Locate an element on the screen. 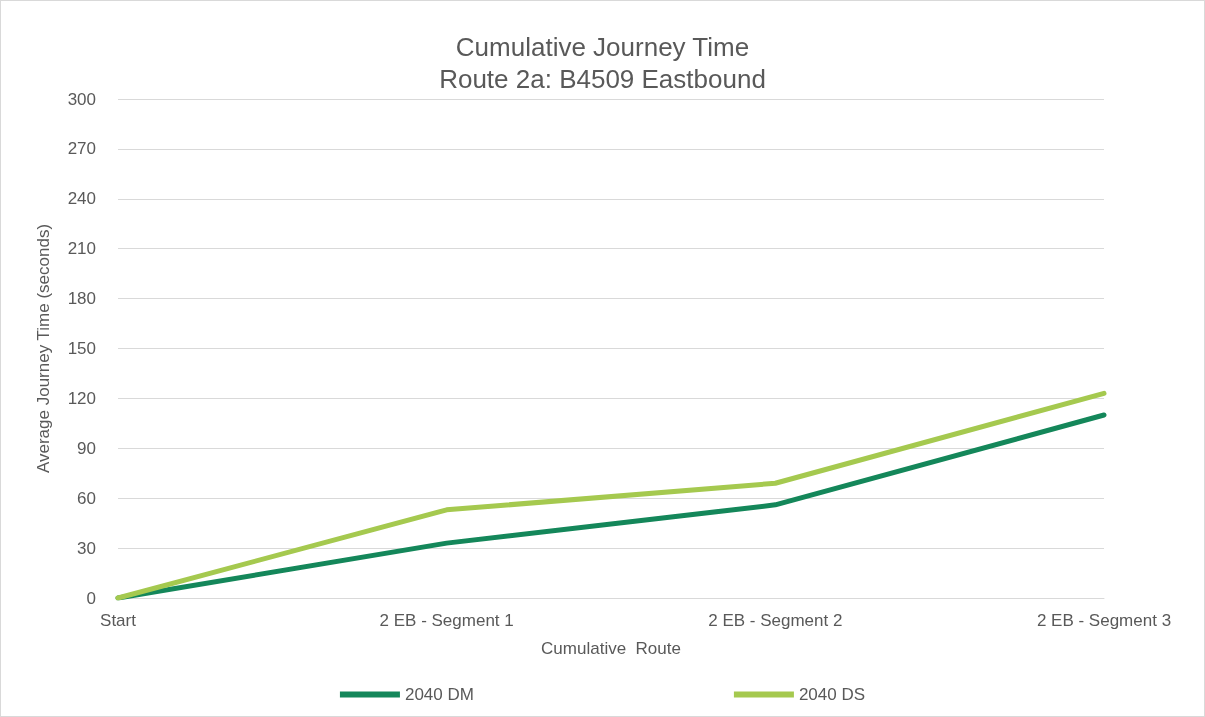 The height and width of the screenshot is (717, 1205). y-tick-label: 120 is located at coordinates (81, 398).